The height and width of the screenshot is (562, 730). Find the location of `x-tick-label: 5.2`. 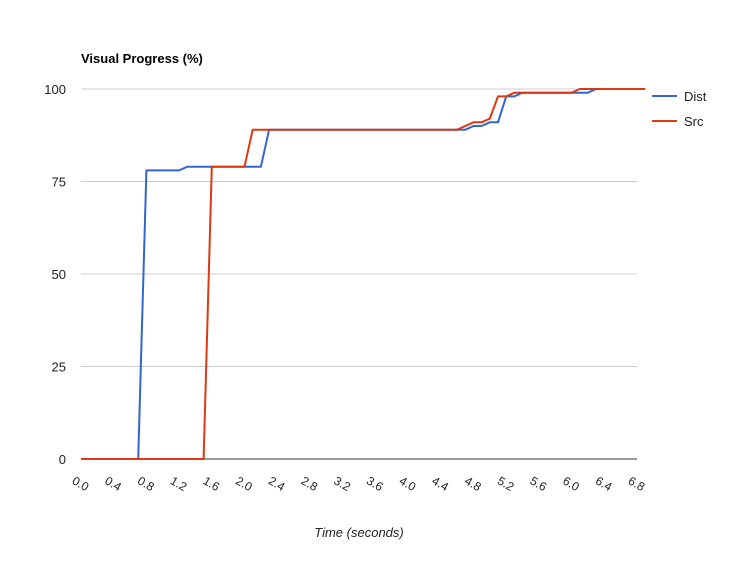

x-tick-label: 5.2 is located at coordinates (506, 484).